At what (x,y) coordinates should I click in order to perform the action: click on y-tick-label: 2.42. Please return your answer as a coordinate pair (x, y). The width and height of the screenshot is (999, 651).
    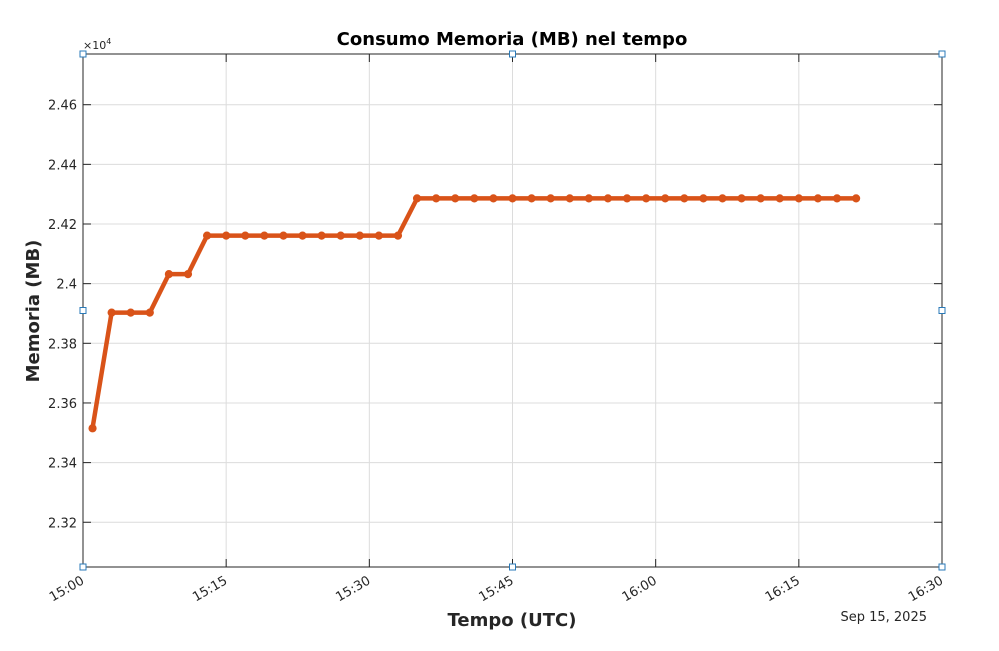
    Looking at the image, I should click on (62, 225).